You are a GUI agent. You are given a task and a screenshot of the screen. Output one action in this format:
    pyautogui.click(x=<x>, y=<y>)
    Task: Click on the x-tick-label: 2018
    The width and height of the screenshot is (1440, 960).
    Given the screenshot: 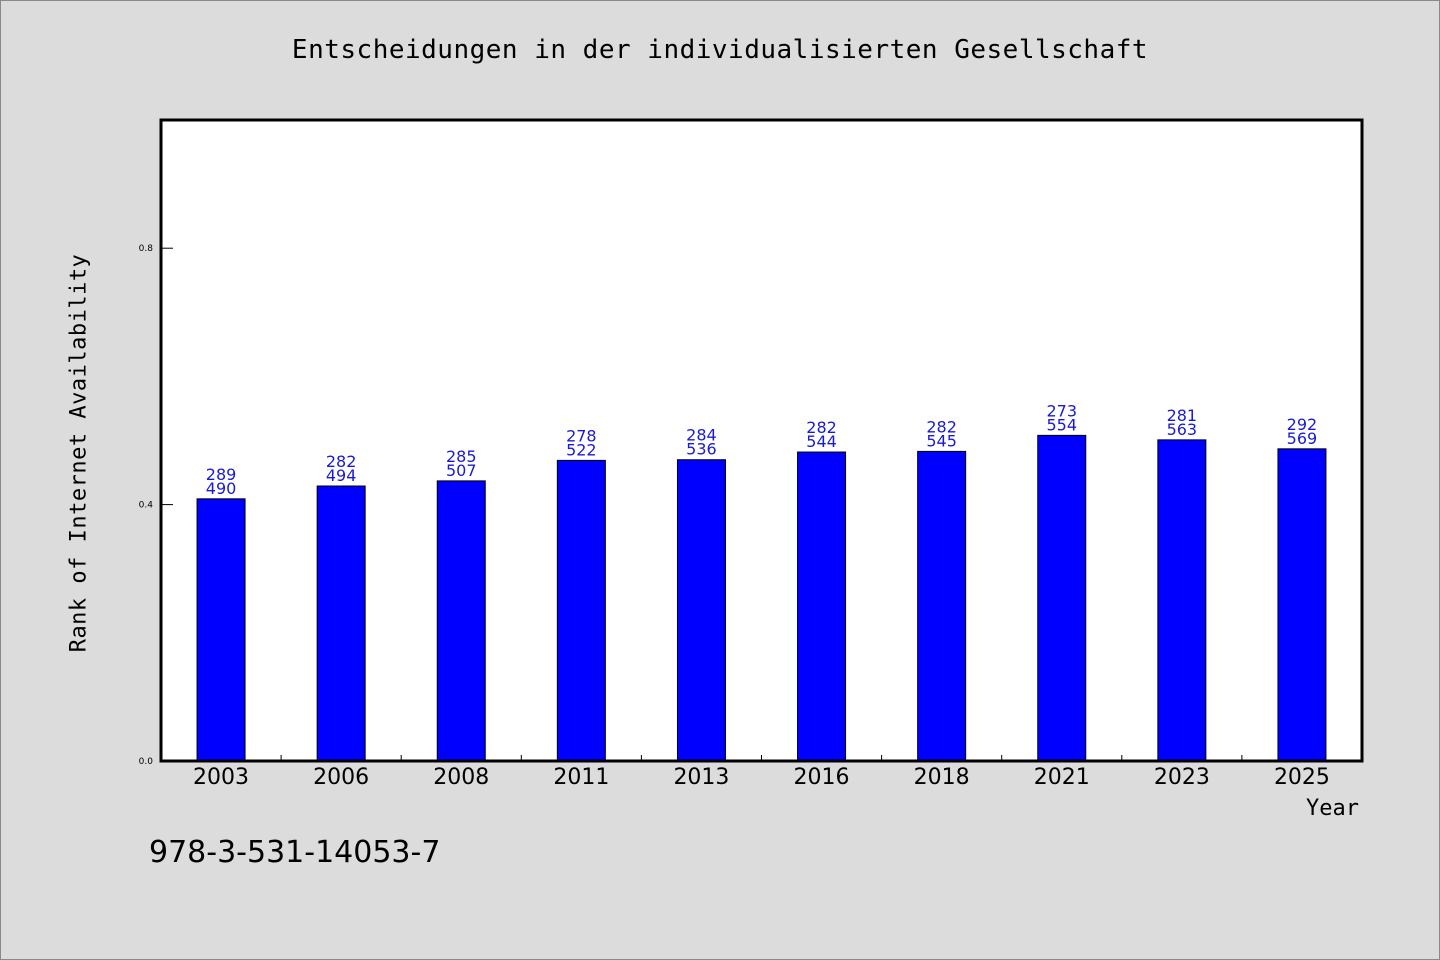 What is the action you would take?
    pyautogui.click(x=942, y=777)
    